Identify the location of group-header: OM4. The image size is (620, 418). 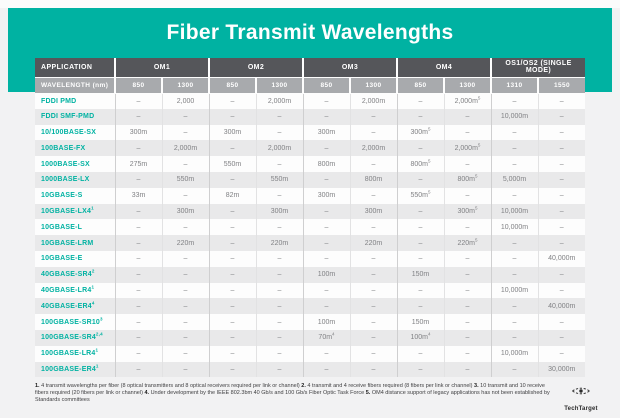
(444, 68).